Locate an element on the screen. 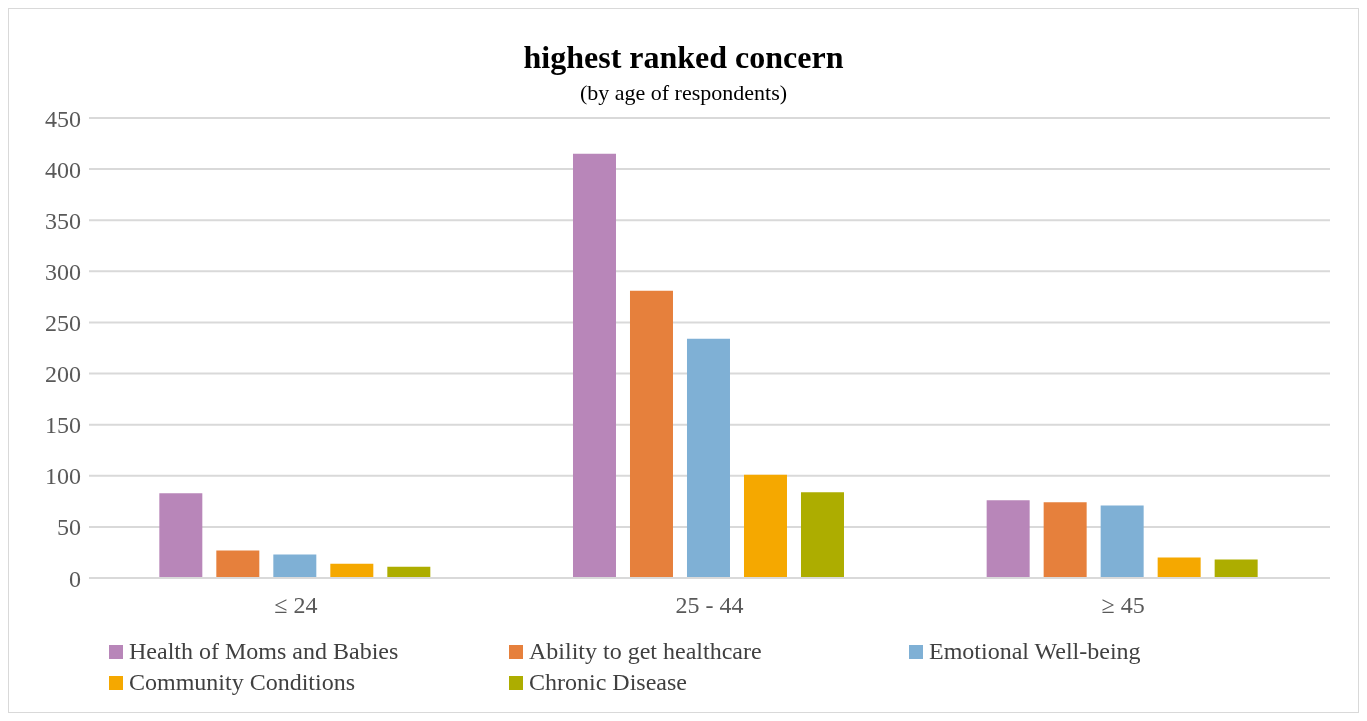  chart-subtitle: (by age of respondents) is located at coordinates (683, 93).